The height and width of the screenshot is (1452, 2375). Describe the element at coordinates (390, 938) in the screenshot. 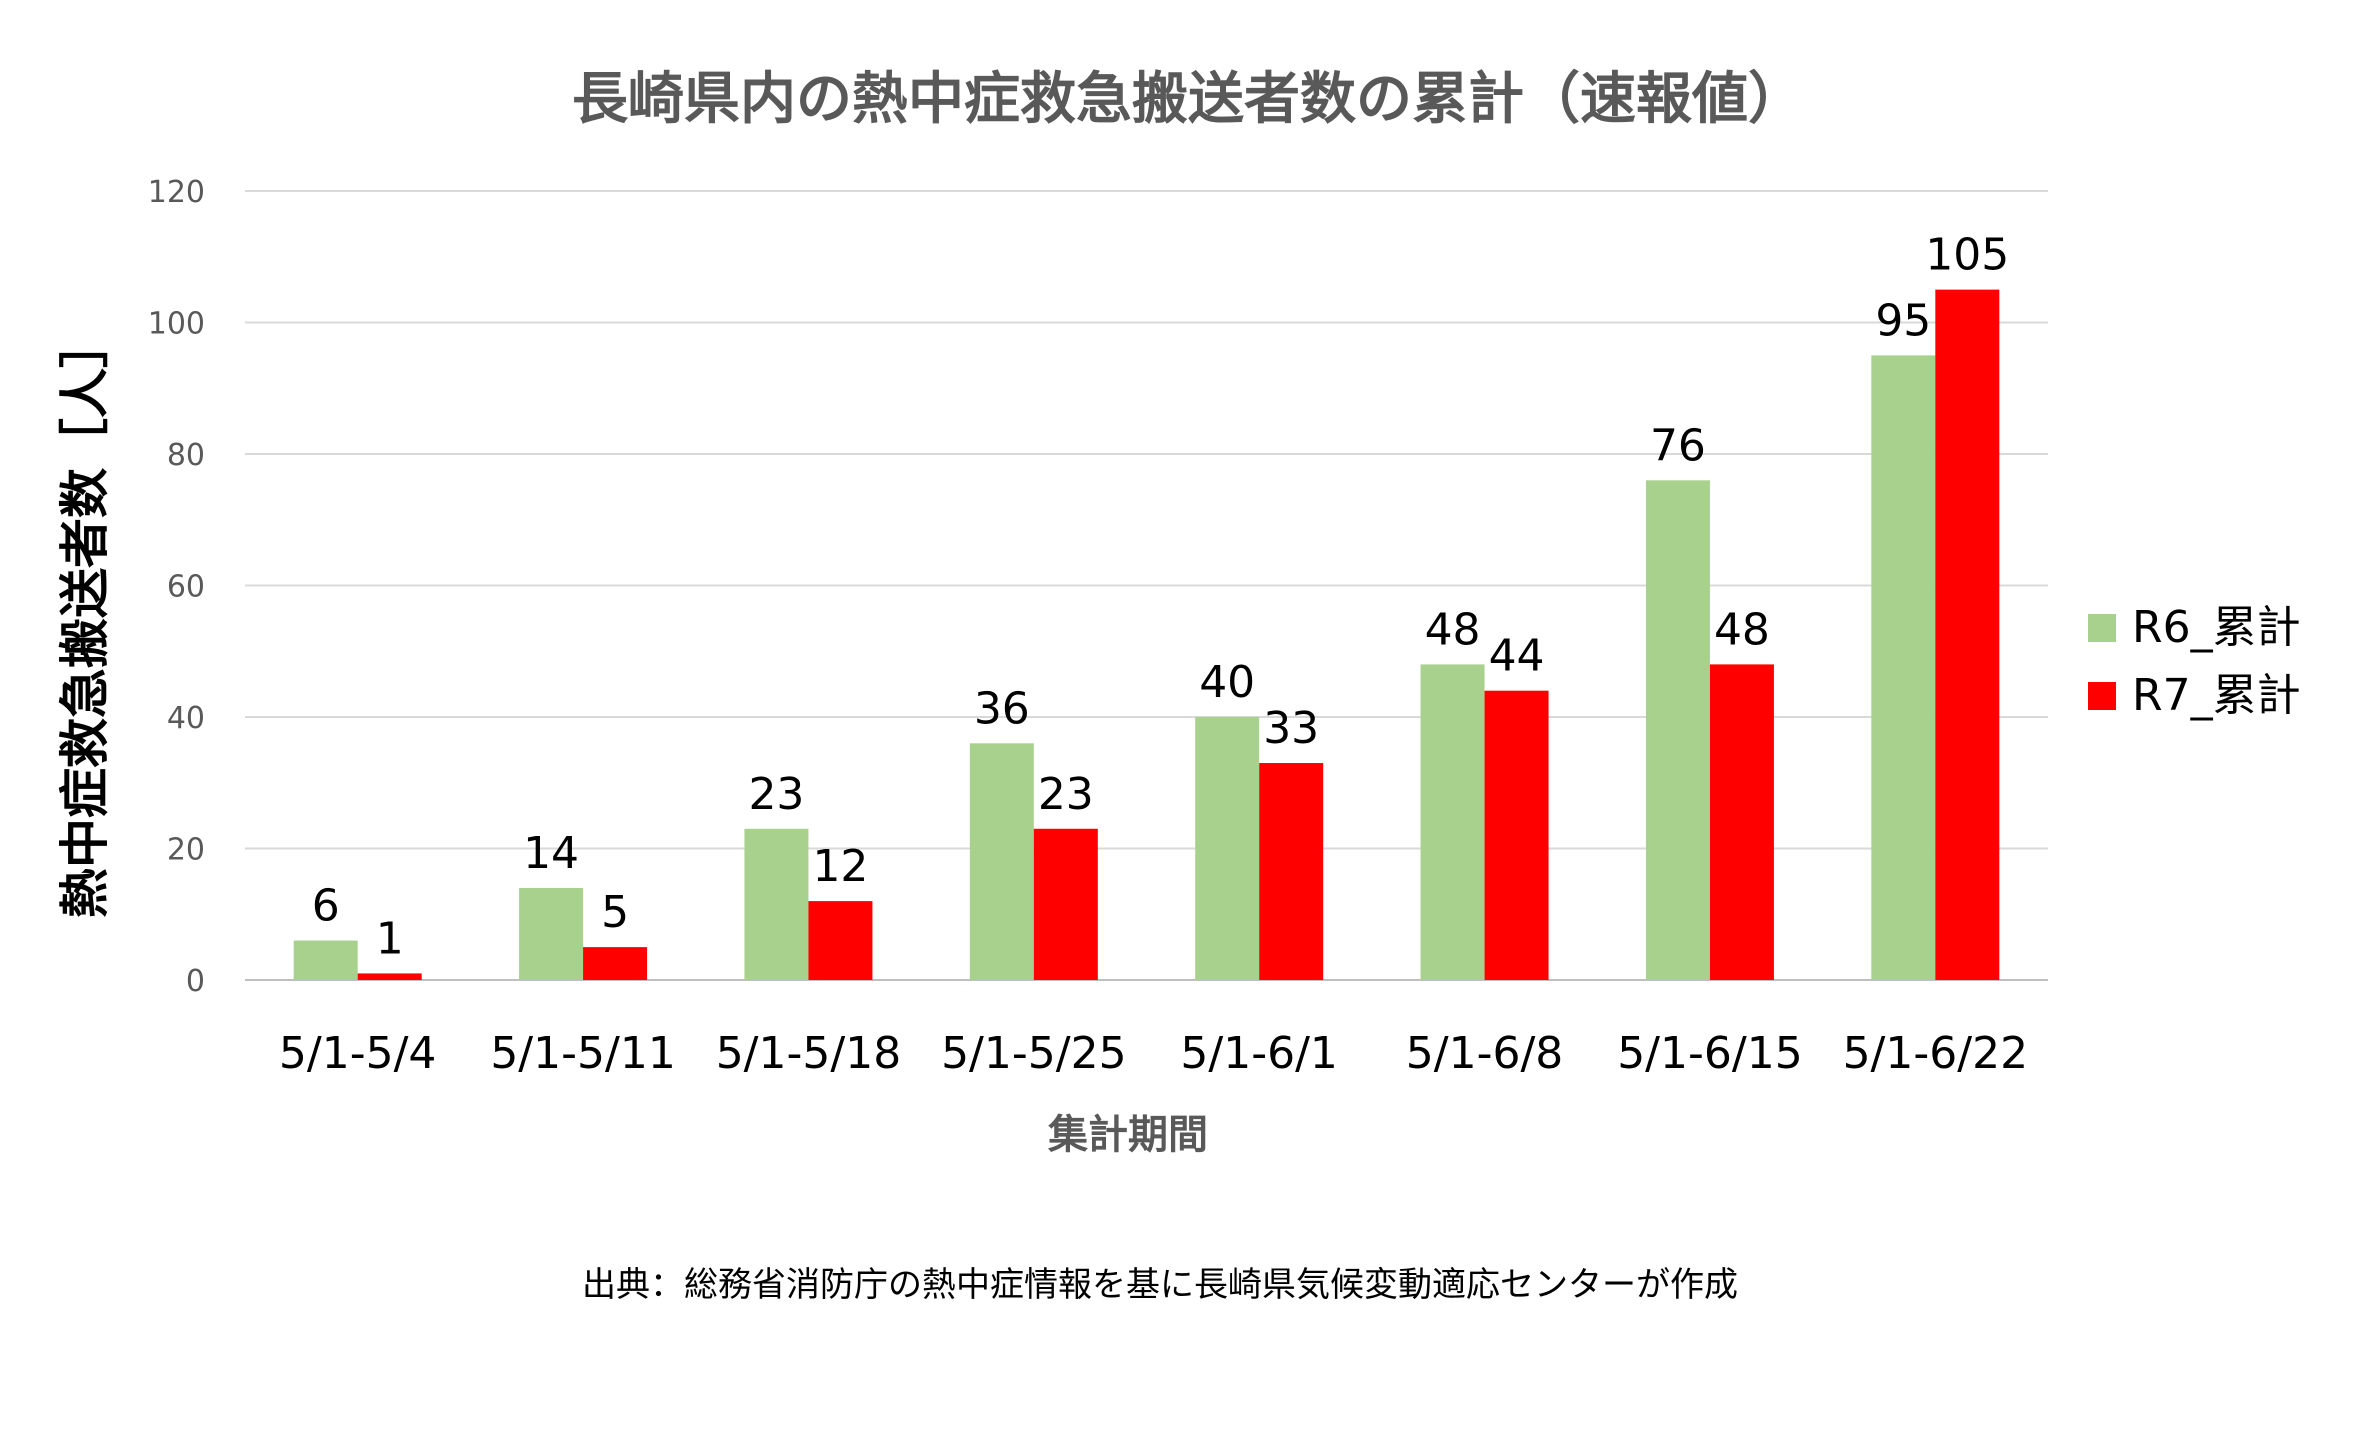

I see `data-label: 1` at that location.